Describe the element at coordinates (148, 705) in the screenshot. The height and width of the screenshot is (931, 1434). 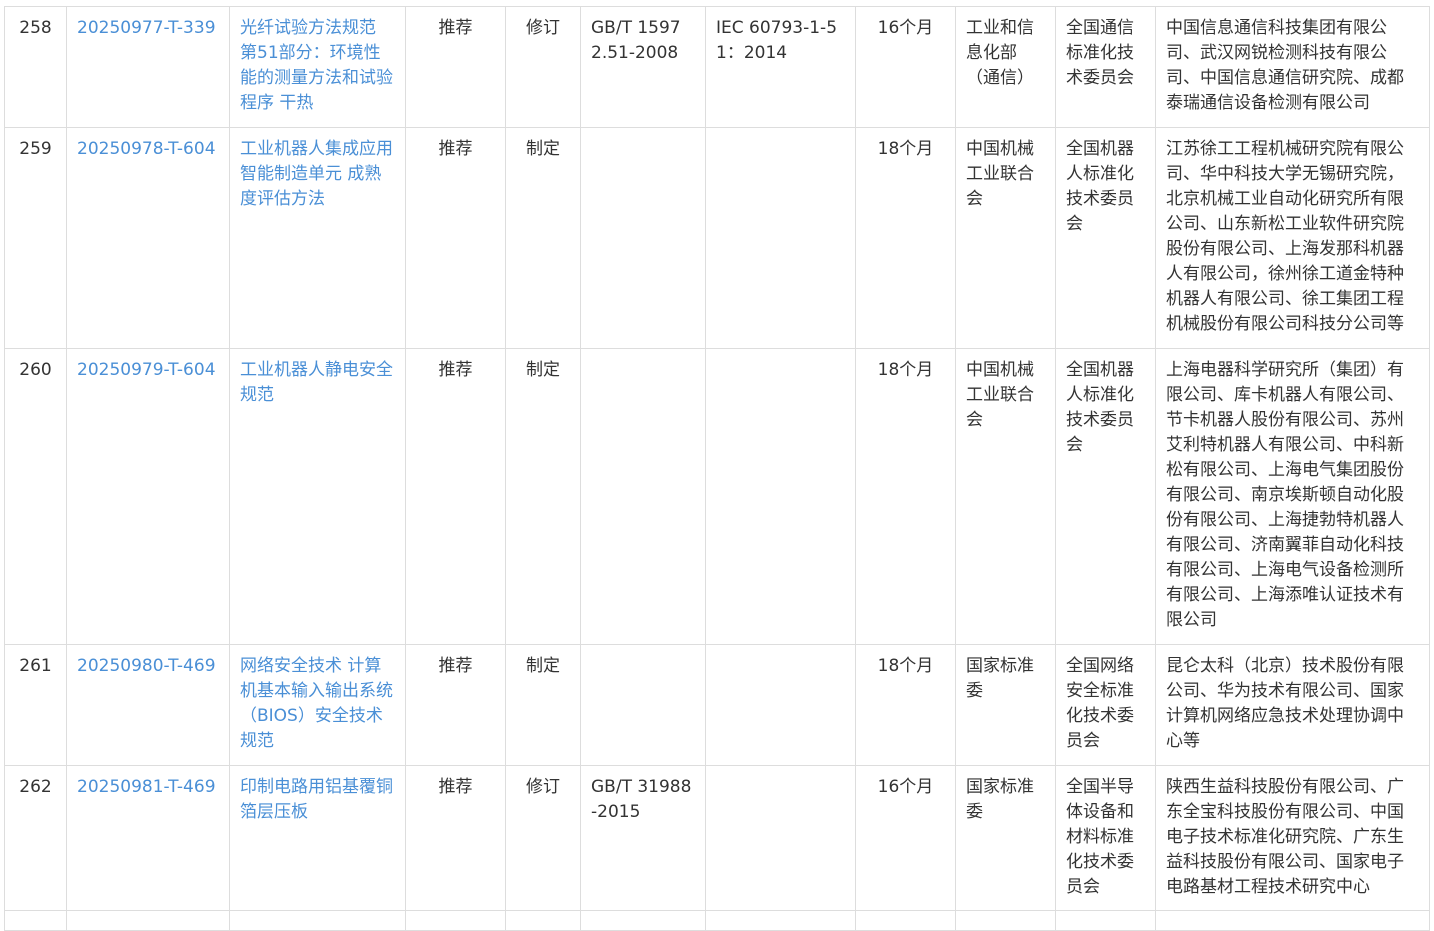
I see `plan-number-link-cell: 20250980-T-469` at that location.